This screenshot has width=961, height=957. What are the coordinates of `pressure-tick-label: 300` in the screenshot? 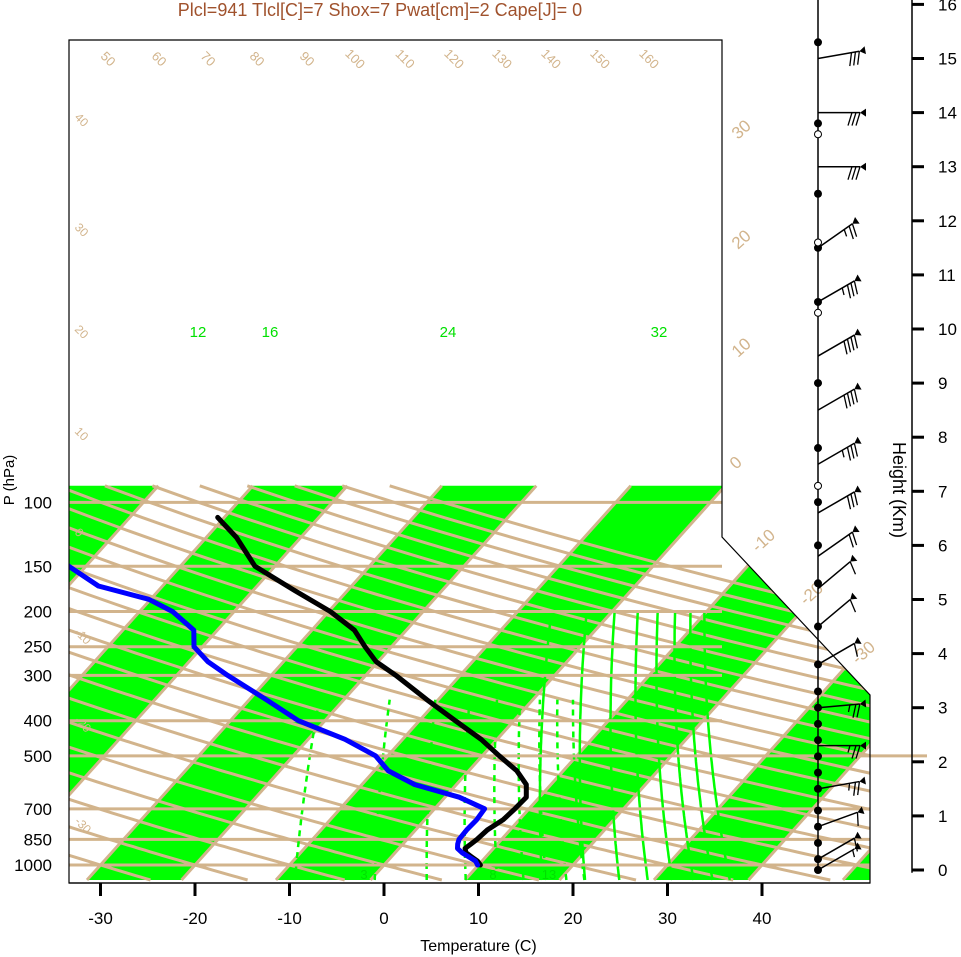 It's located at (38, 675).